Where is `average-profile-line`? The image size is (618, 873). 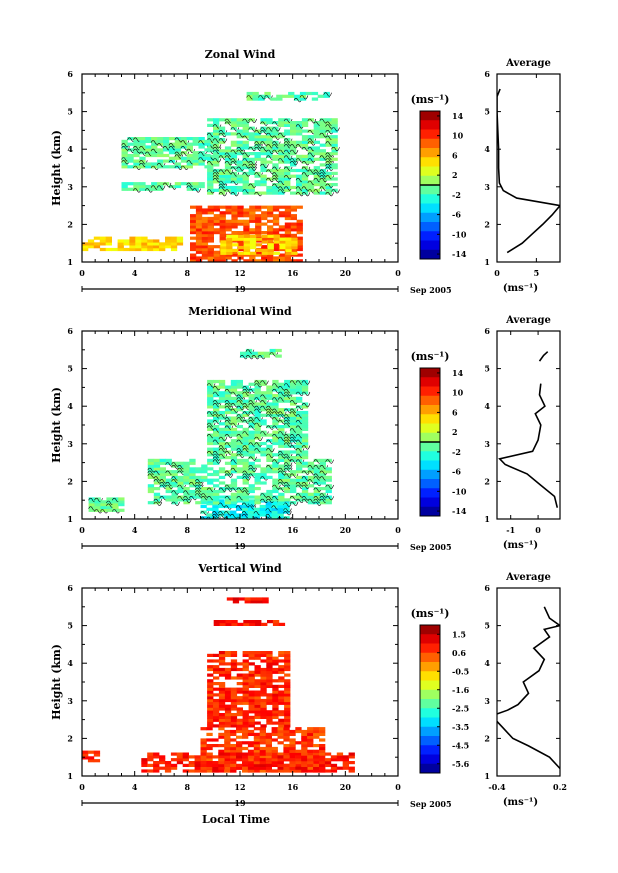
average-profile-line is located at coordinates (543, 356).